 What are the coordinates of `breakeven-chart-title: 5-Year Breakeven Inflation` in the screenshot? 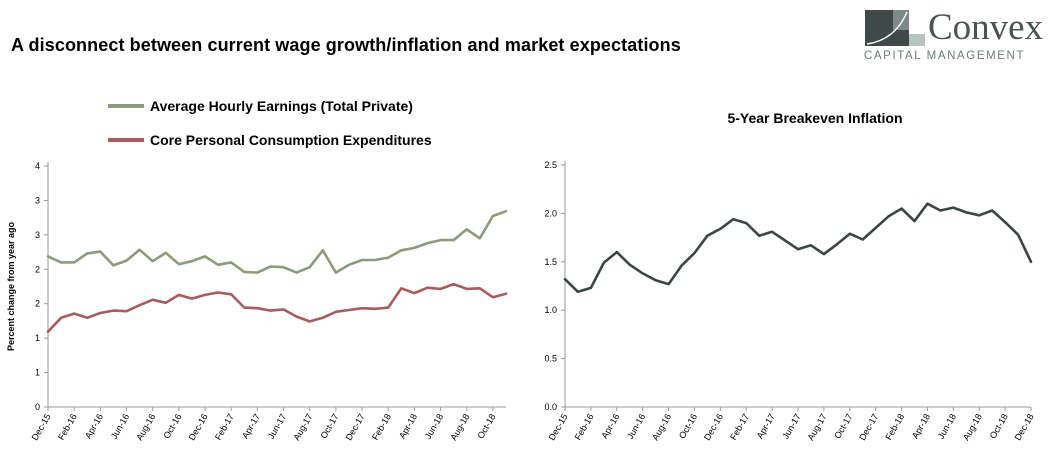 It's located at (815, 118).